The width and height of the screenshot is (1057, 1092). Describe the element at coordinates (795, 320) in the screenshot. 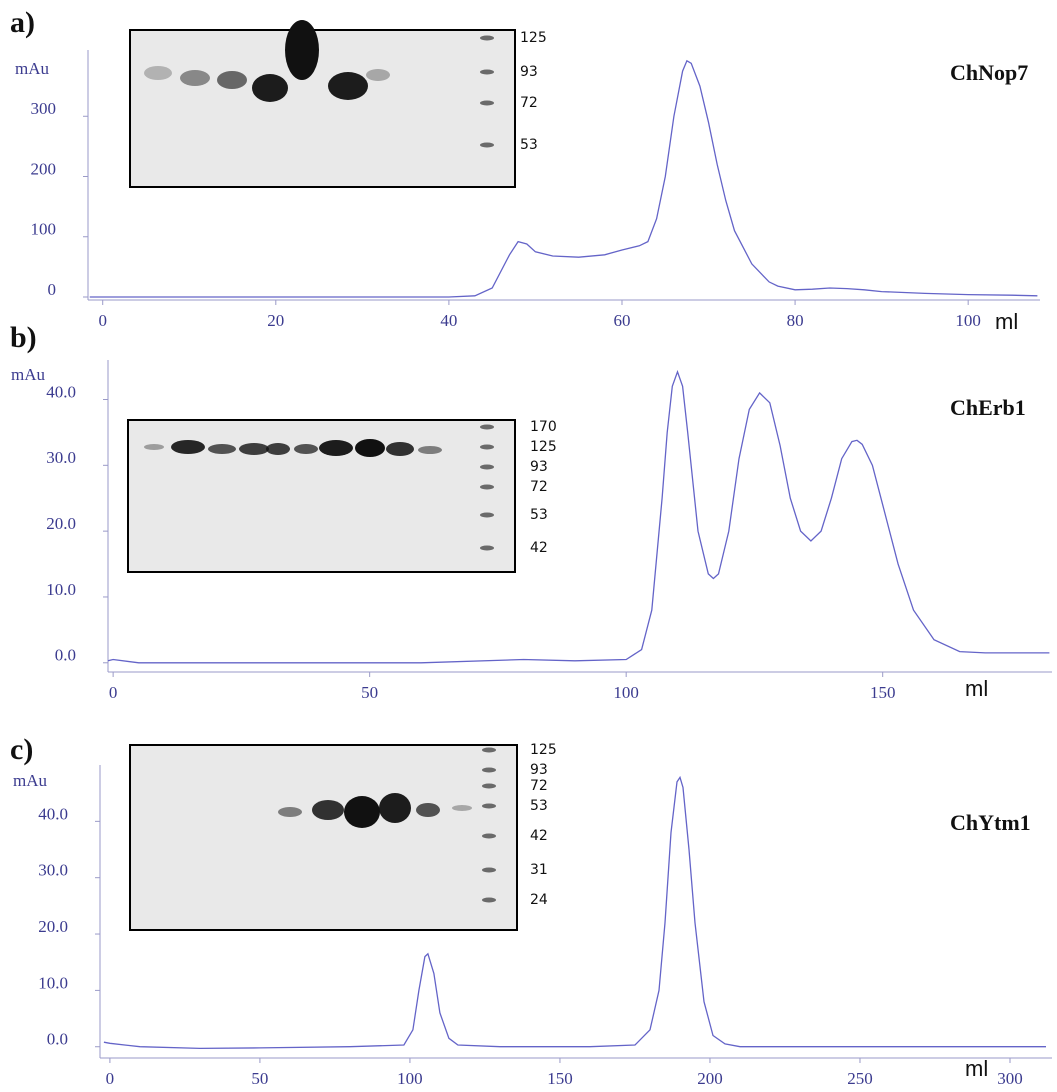

I see `x-tick-label: 80` at that location.